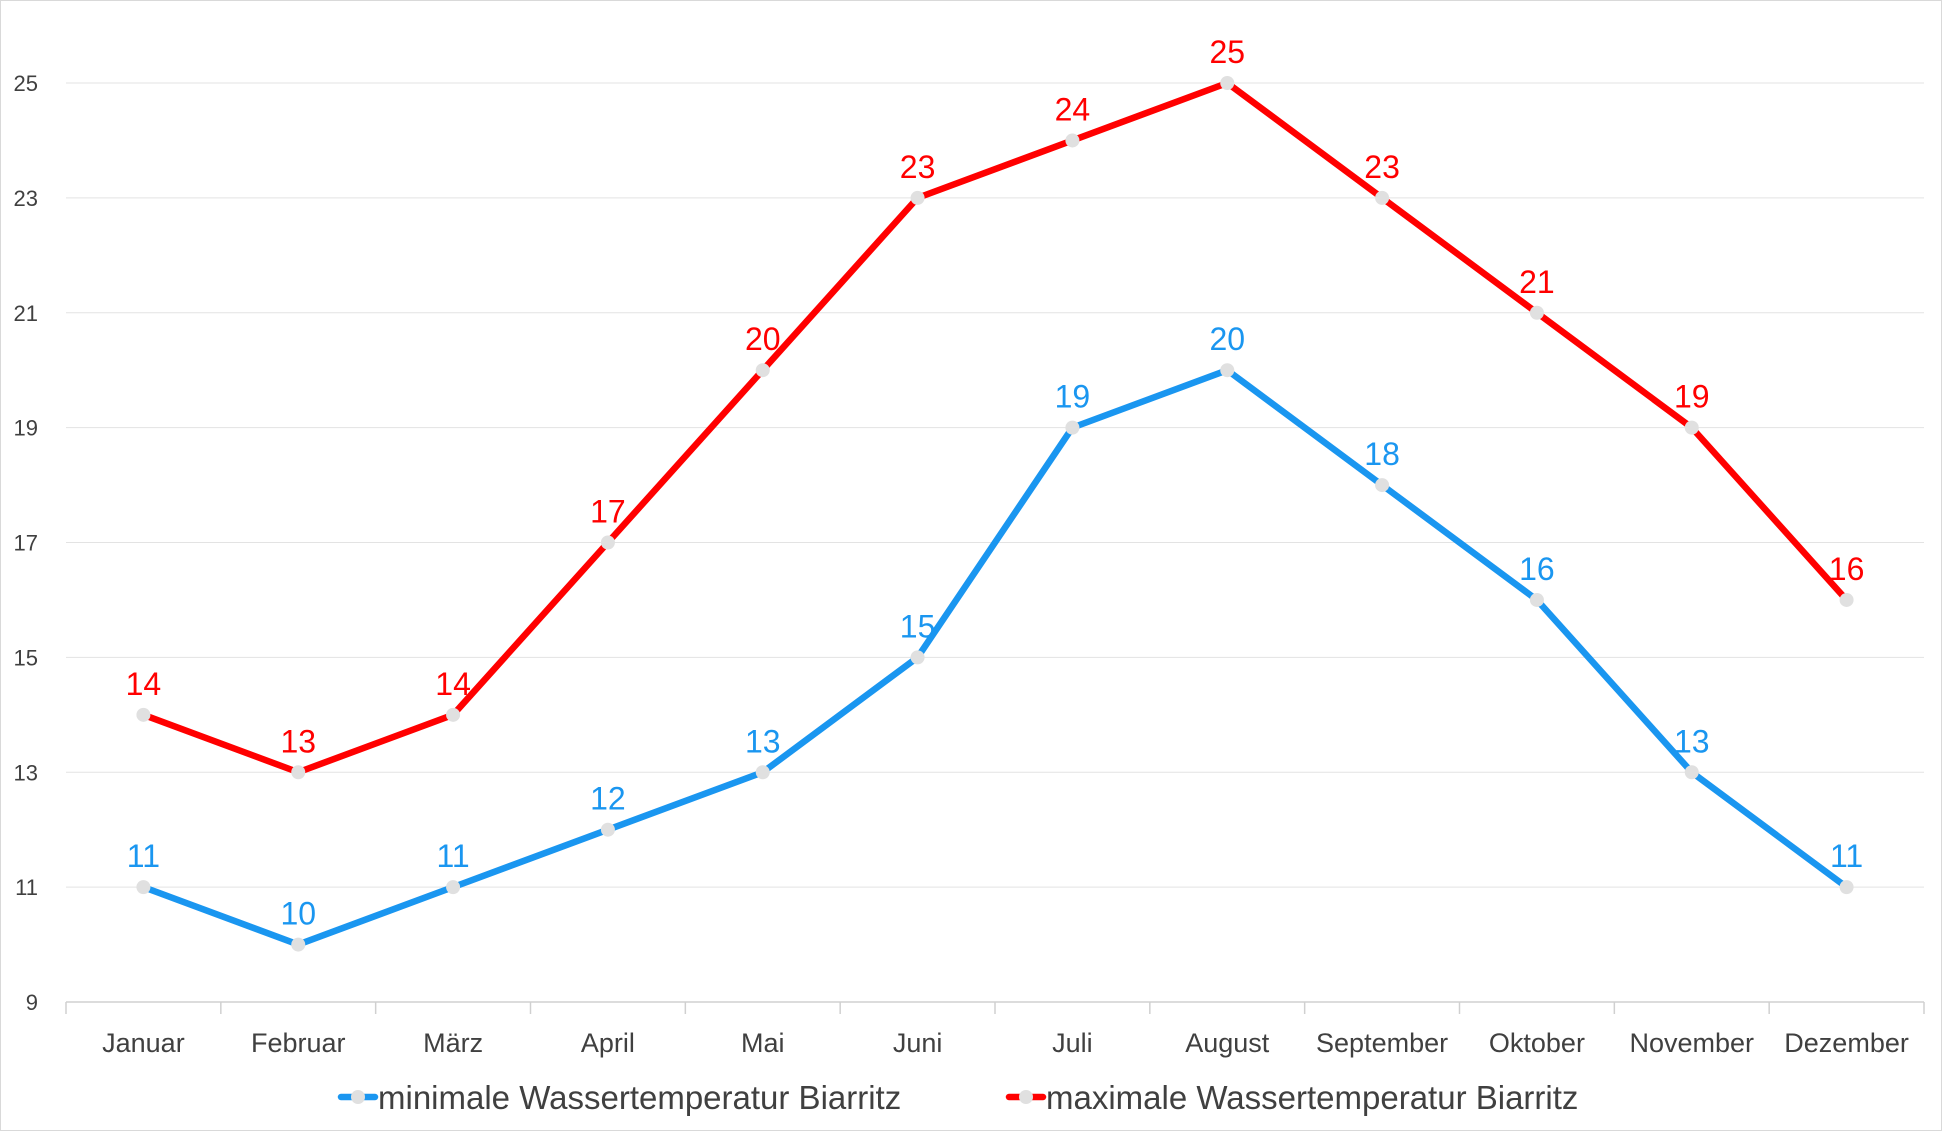  Describe the element at coordinates (1073, 109) in the screenshot. I see `data-label: 24` at that location.